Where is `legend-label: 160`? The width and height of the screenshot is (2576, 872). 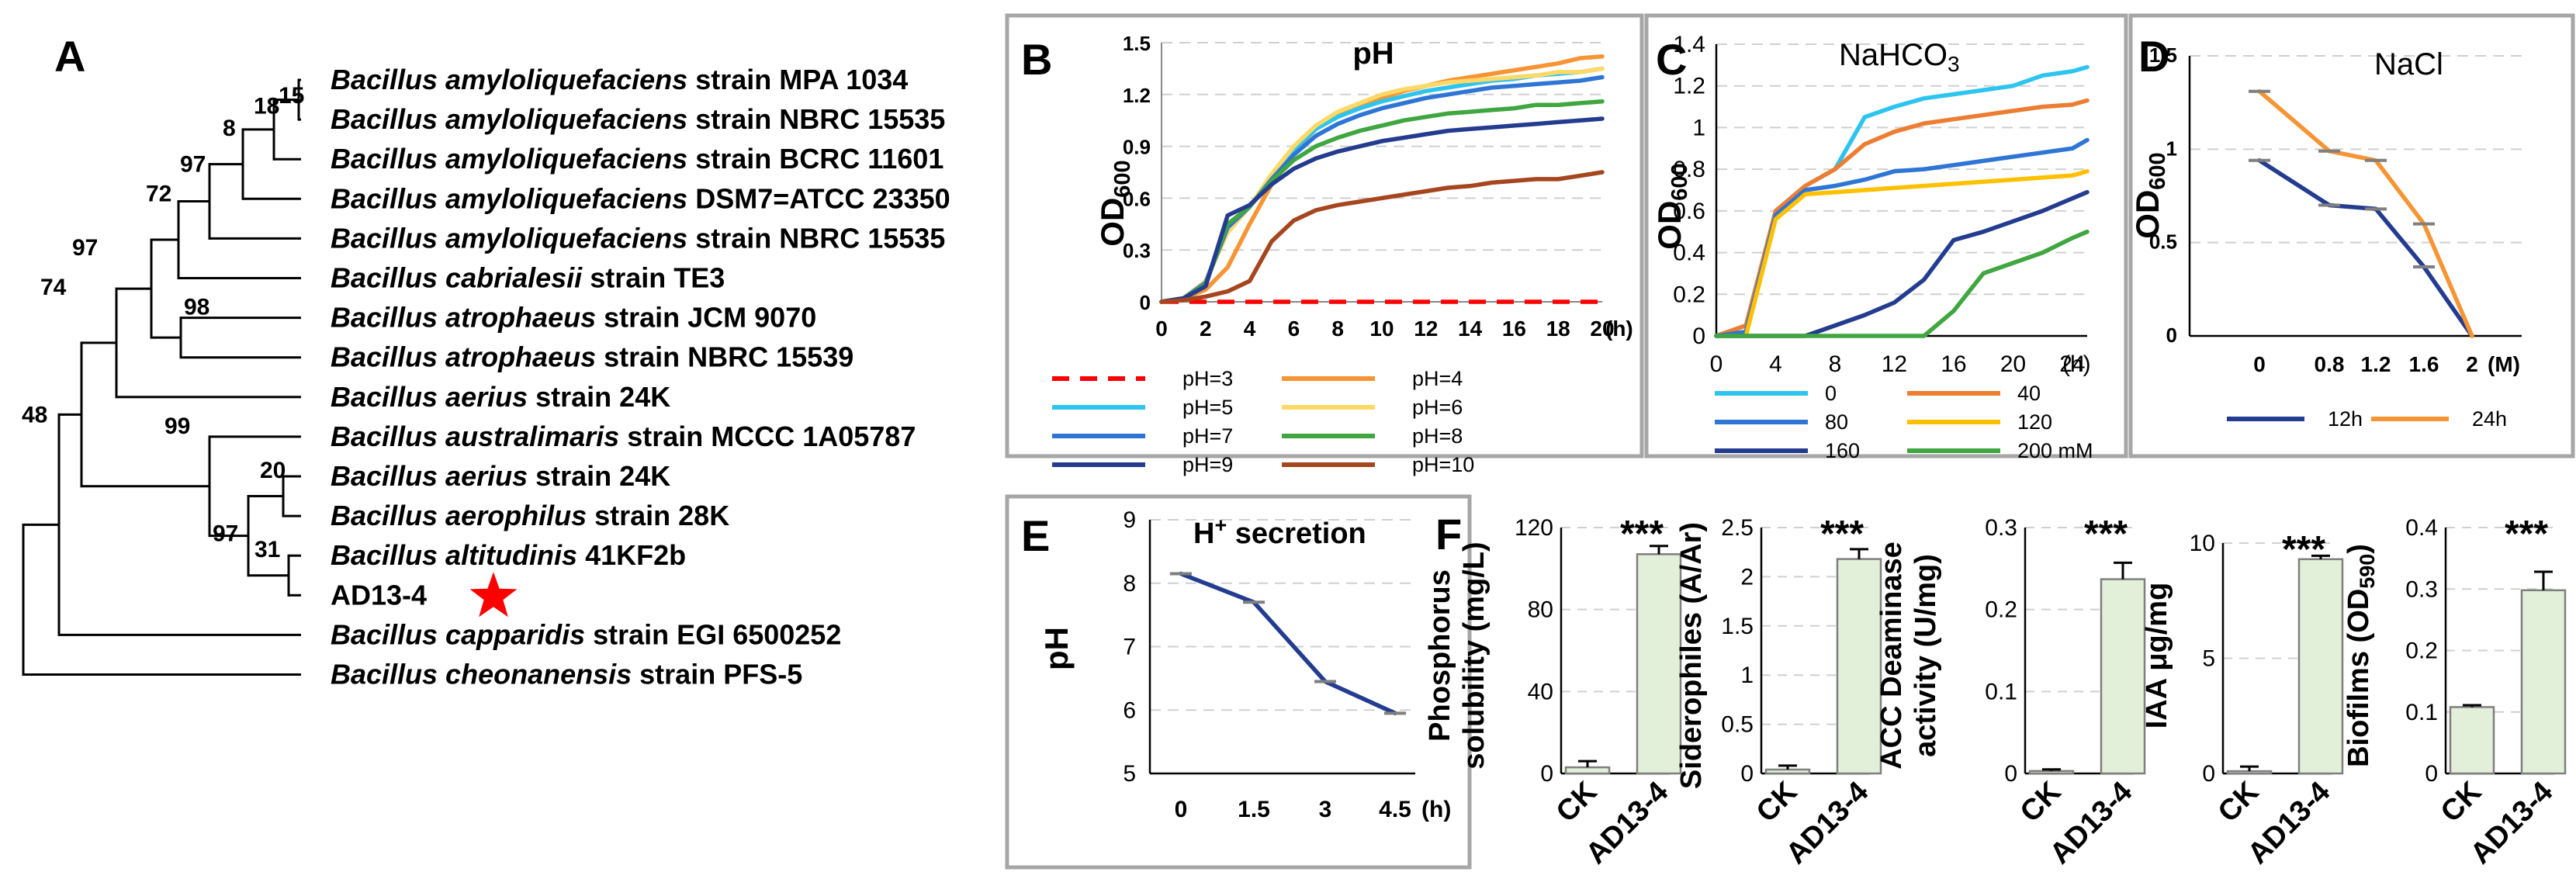
legend-label: 160 is located at coordinates (1842, 450).